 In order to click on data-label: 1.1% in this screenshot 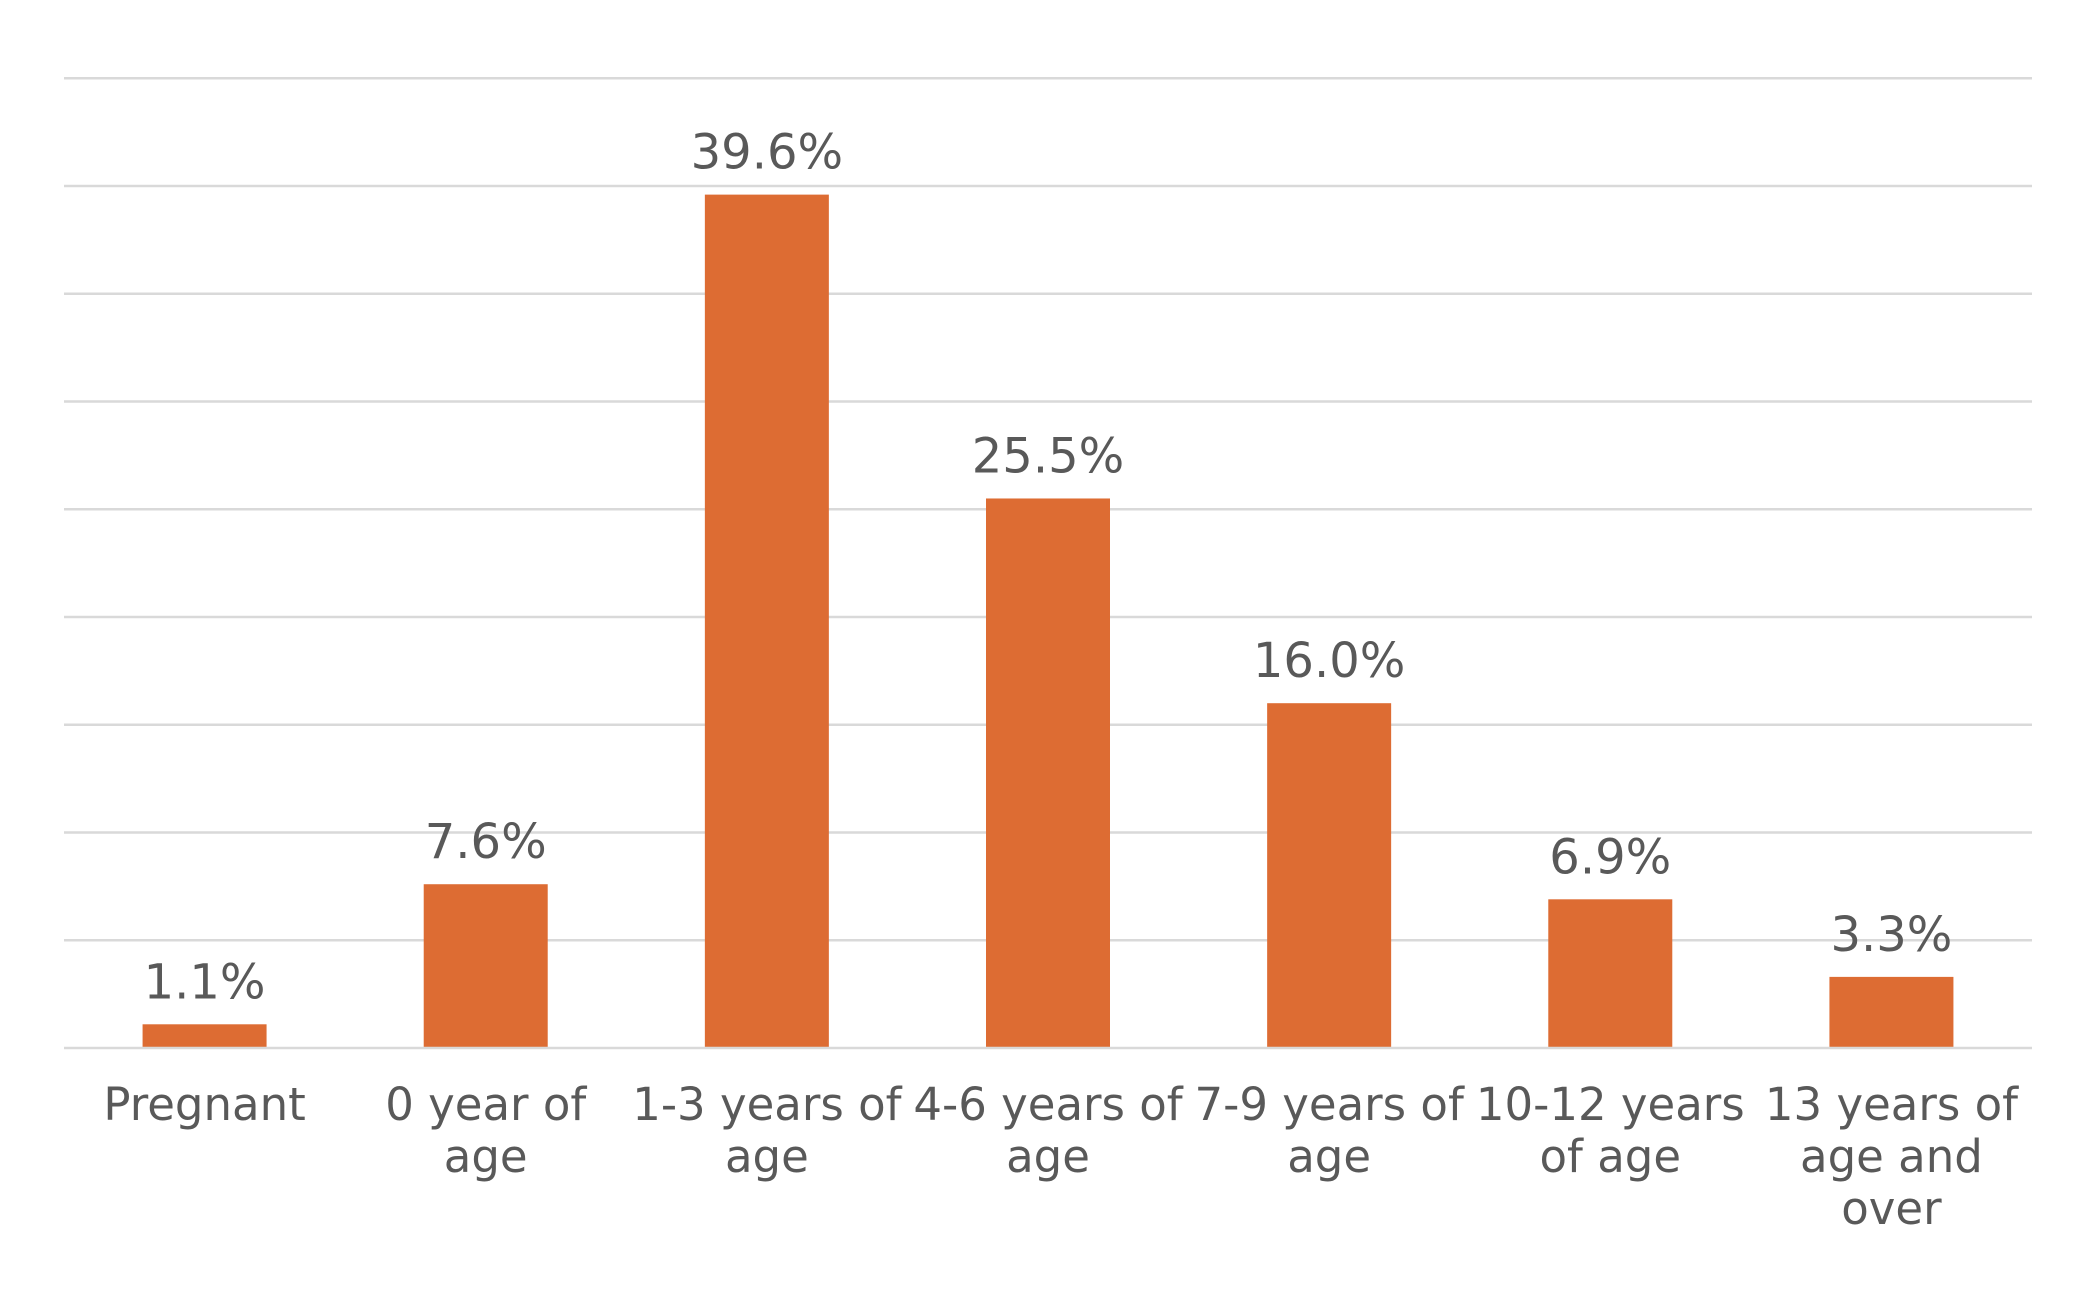, I will do `click(205, 982)`.